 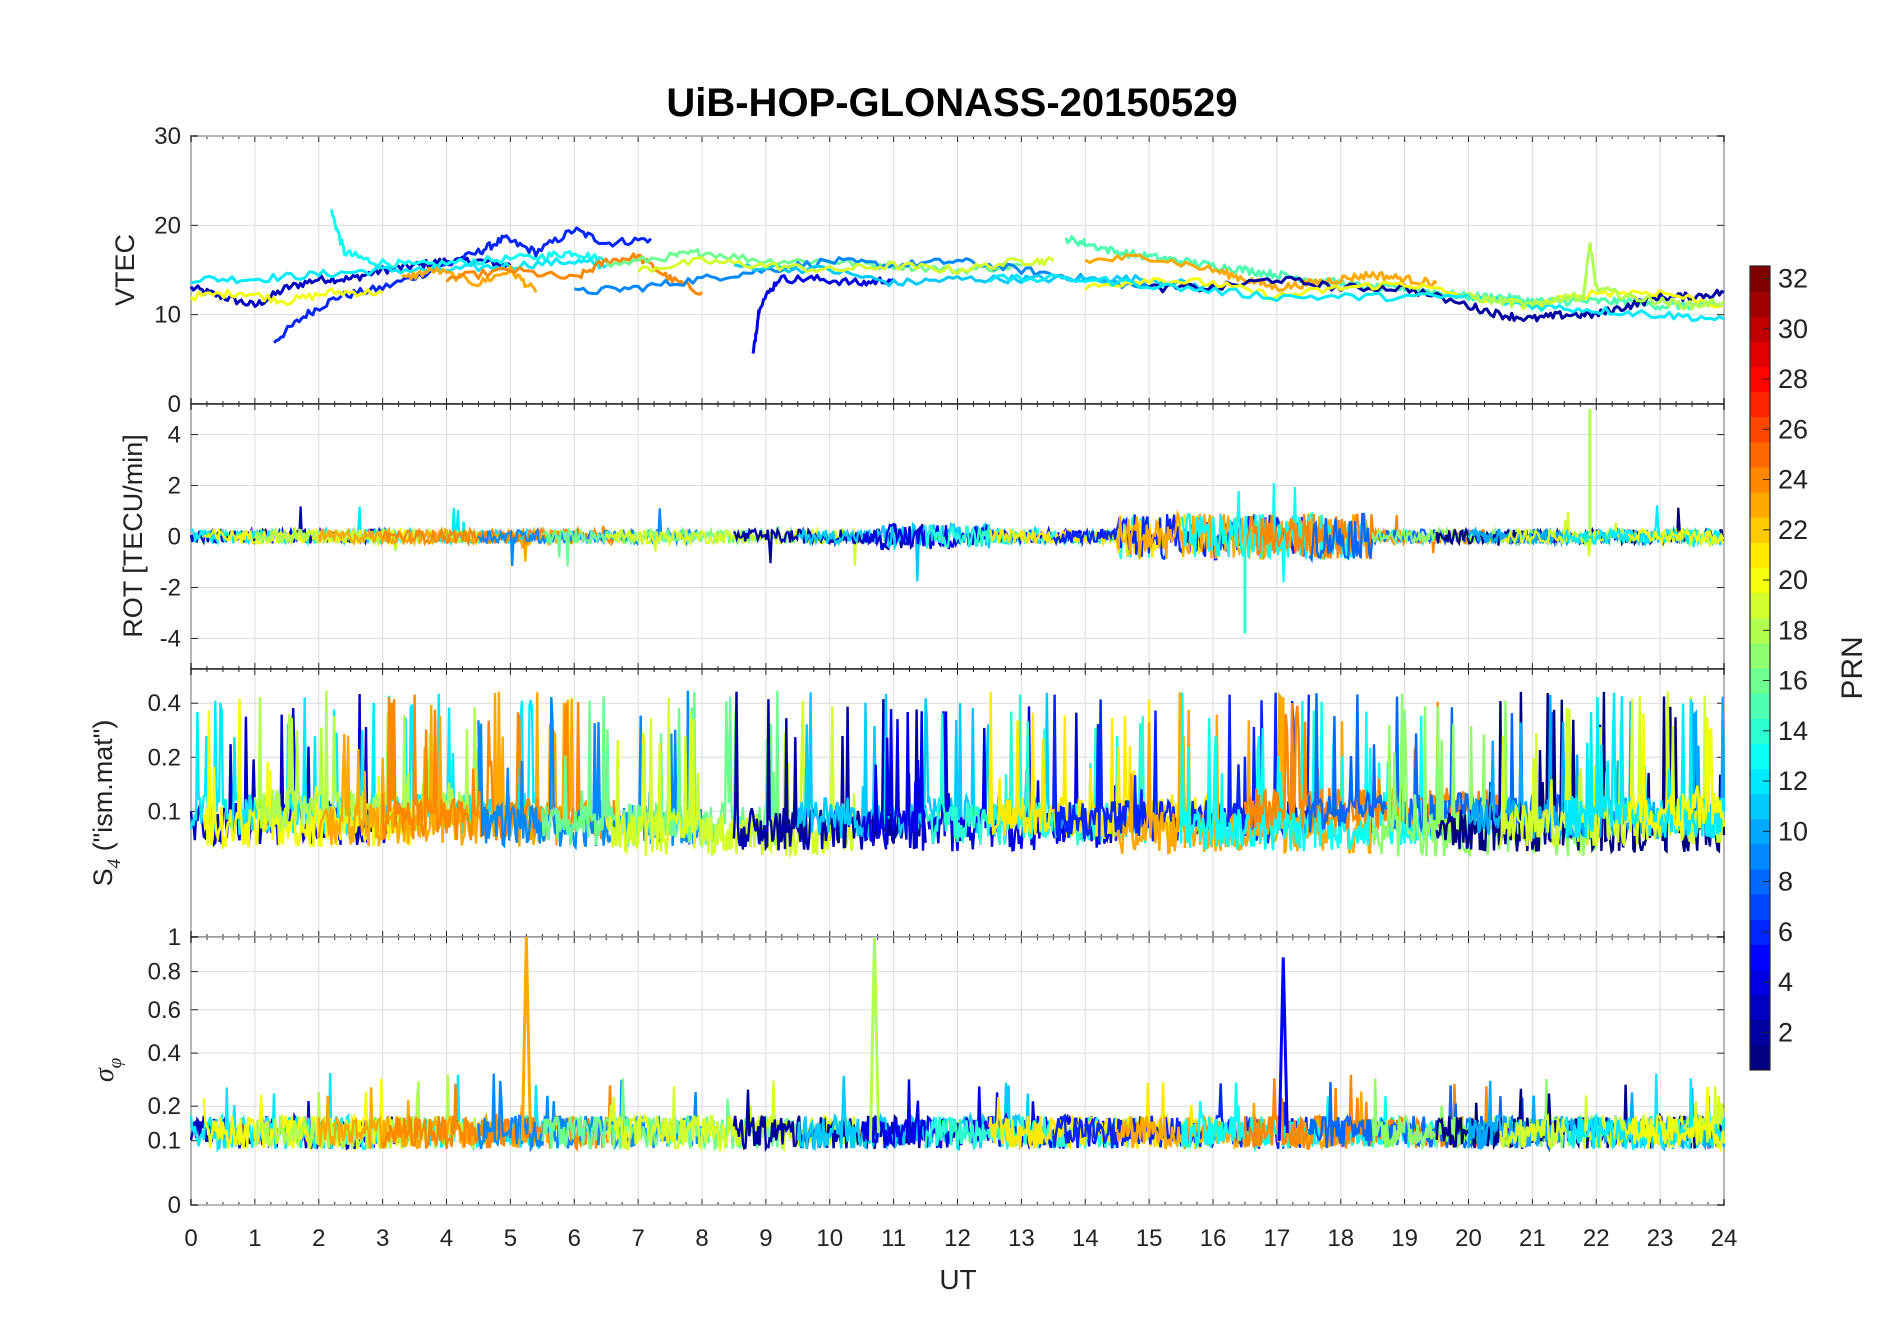 What do you see at coordinates (510, 1238) in the screenshot?
I see `x-tick-label: 5` at bounding box center [510, 1238].